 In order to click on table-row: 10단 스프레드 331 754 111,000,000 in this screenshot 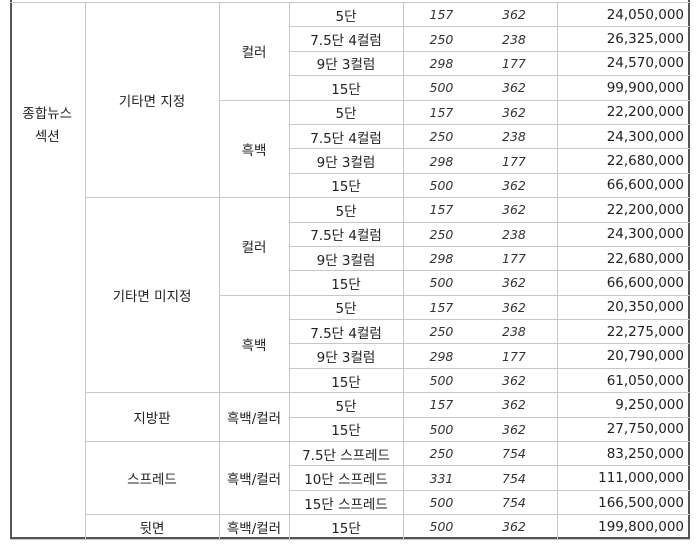, I will do `click(350, 478)`.